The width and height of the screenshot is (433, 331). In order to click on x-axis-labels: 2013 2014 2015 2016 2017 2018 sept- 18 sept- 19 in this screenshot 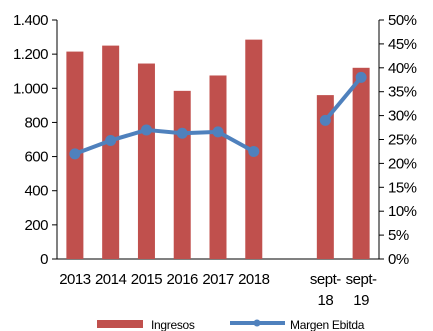, I will do `click(218, 290)`.